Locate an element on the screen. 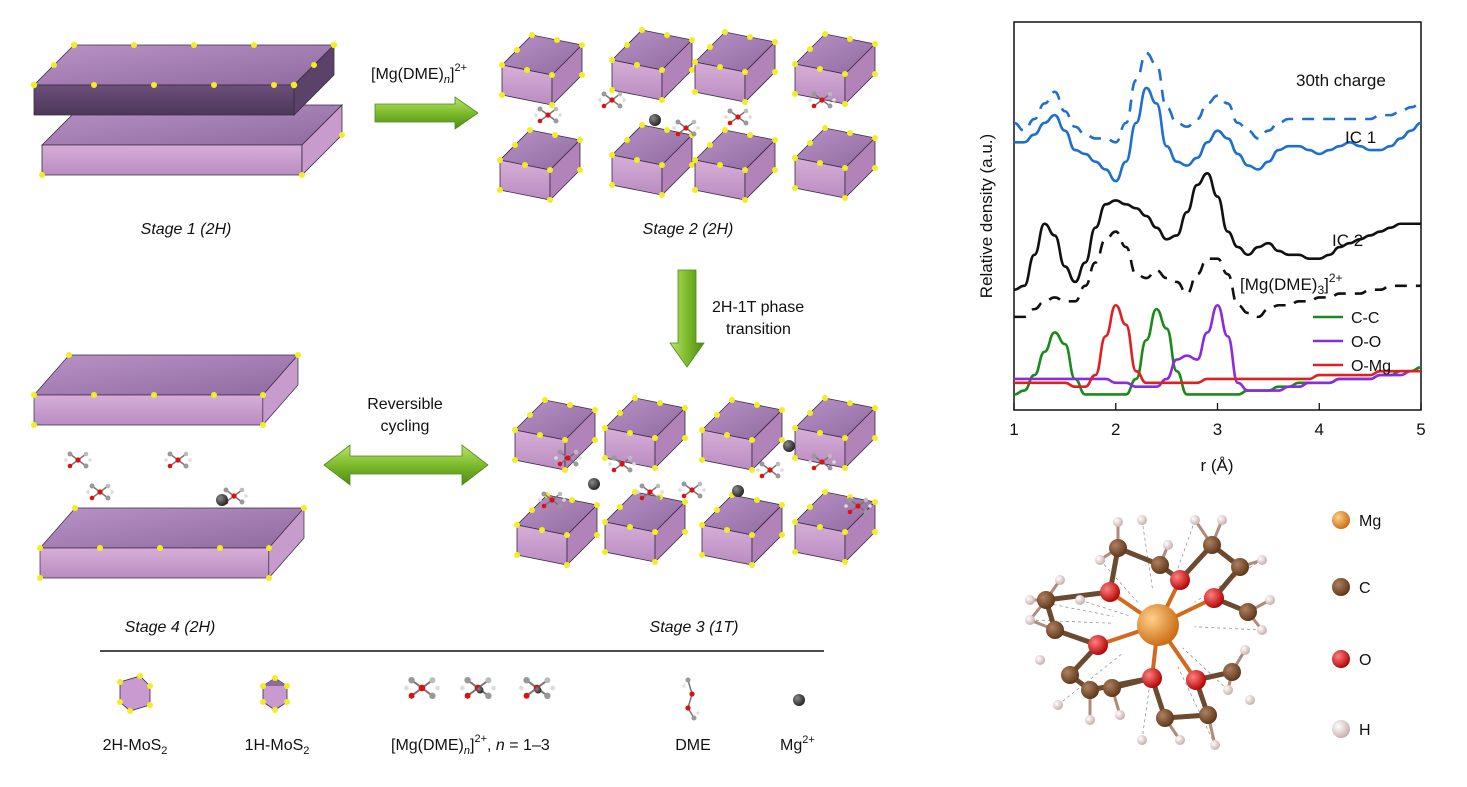 The height and width of the screenshot is (787, 1467). atom-legend-label: O is located at coordinates (1365, 660).